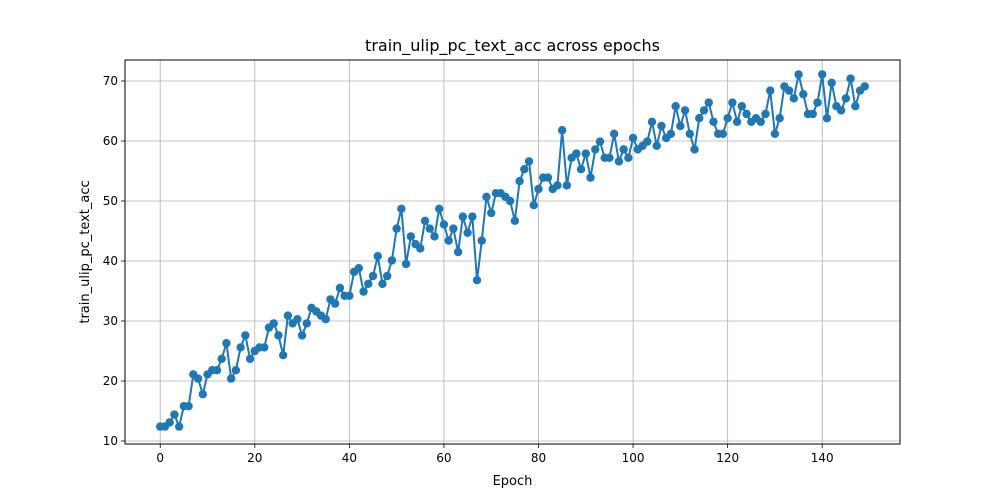  I want to click on y-axis-label: train_ulip_pc_text_acc, so click(85, 251).